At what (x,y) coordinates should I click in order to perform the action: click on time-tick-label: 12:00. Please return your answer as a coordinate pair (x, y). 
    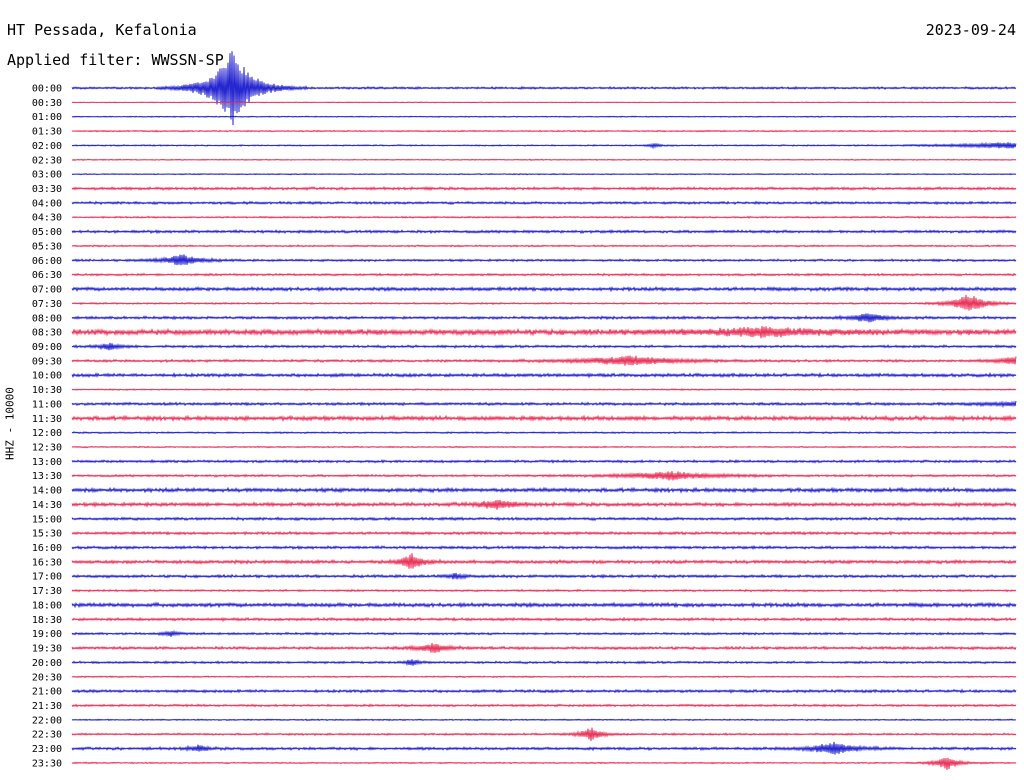
    Looking at the image, I should click on (47, 433).